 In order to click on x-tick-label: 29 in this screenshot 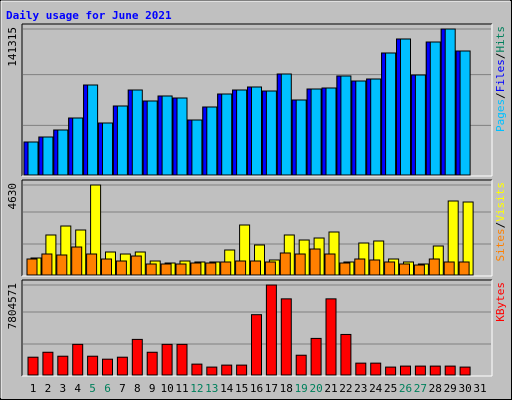, I will do `click(450, 388)`.